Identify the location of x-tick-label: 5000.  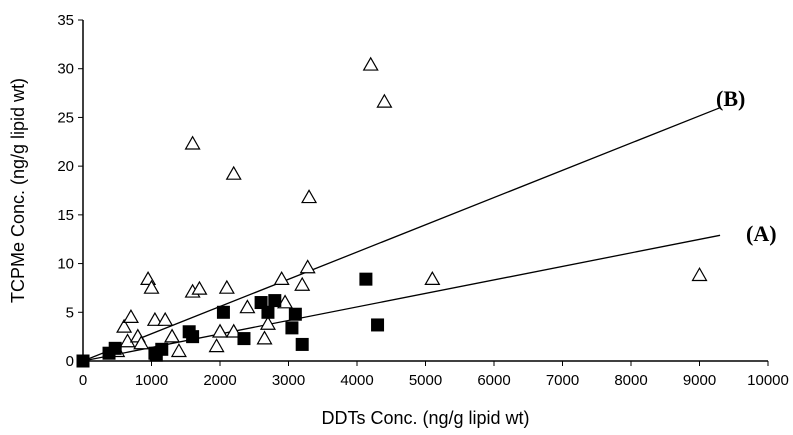
(425, 380).